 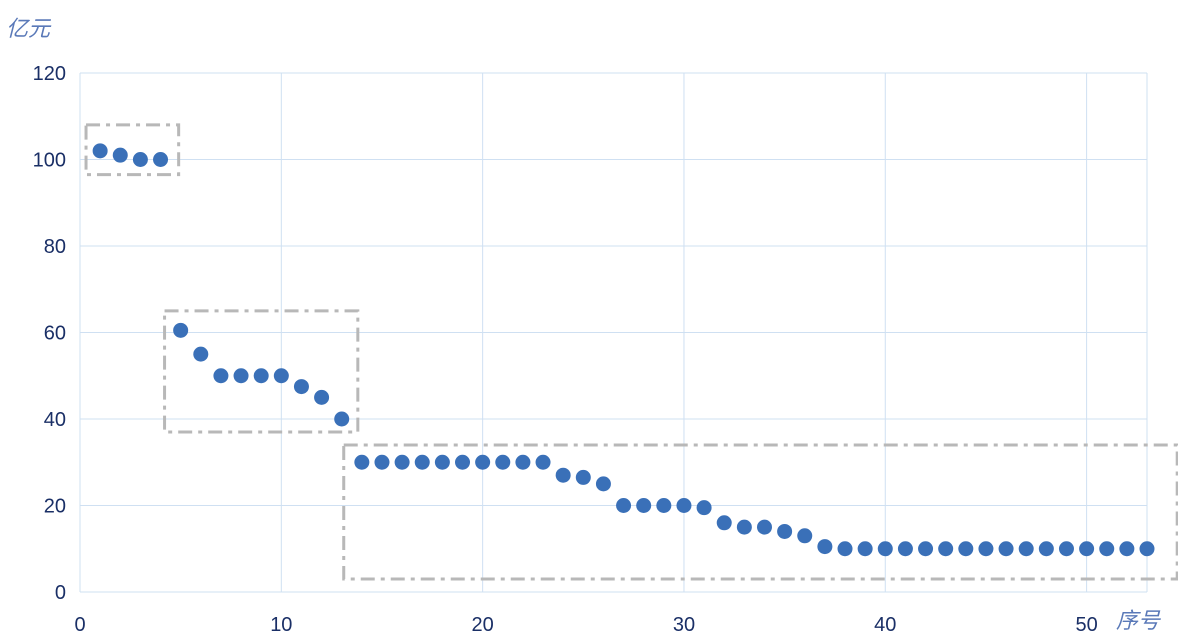 What do you see at coordinates (483, 624) in the screenshot?
I see `x-tick-label: 20` at bounding box center [483, 624].